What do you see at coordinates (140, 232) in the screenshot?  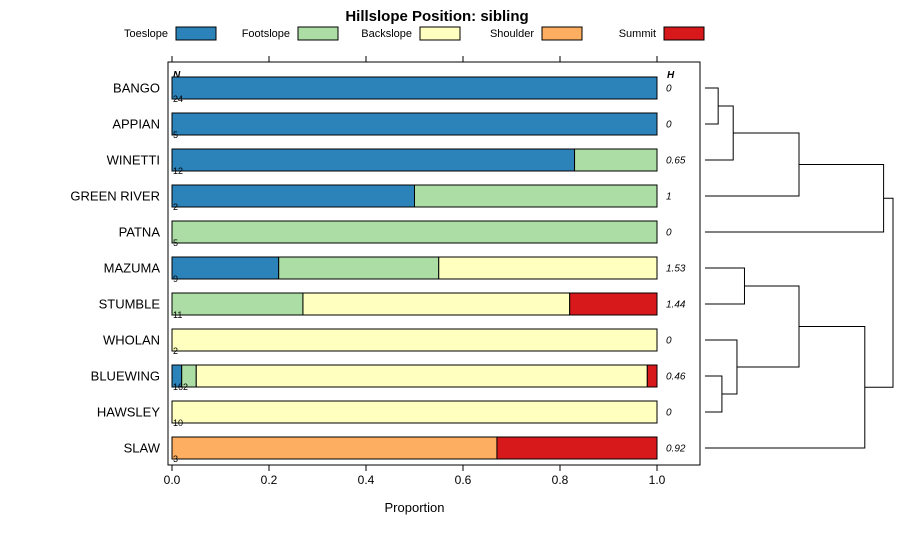 I see `row-label-patna: PATNA` at bounding box center [140, 232].